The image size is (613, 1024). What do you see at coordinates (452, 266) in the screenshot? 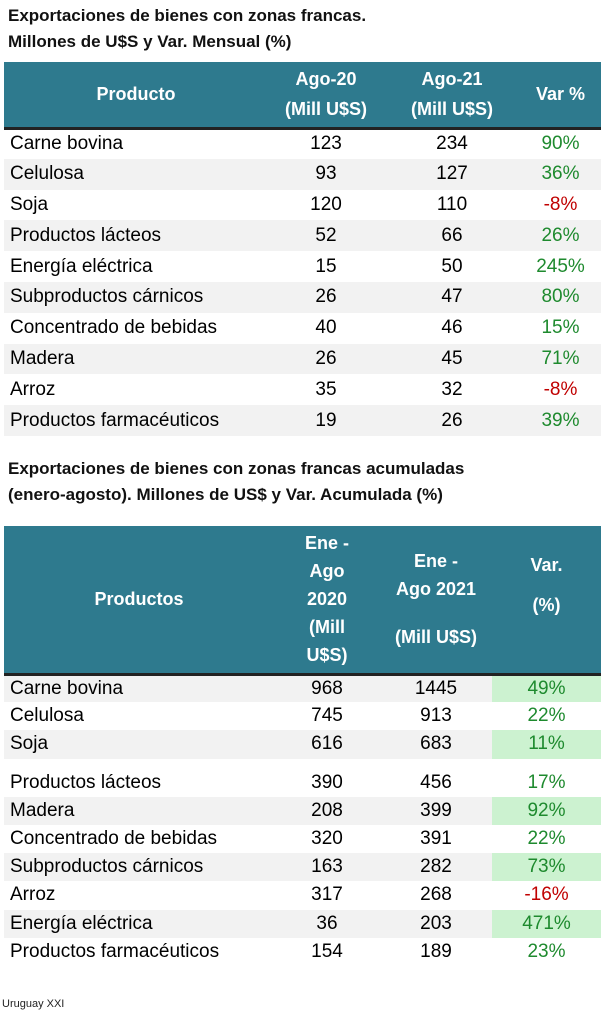
I see `value-cell: 50` at bounding box center [452, 266].